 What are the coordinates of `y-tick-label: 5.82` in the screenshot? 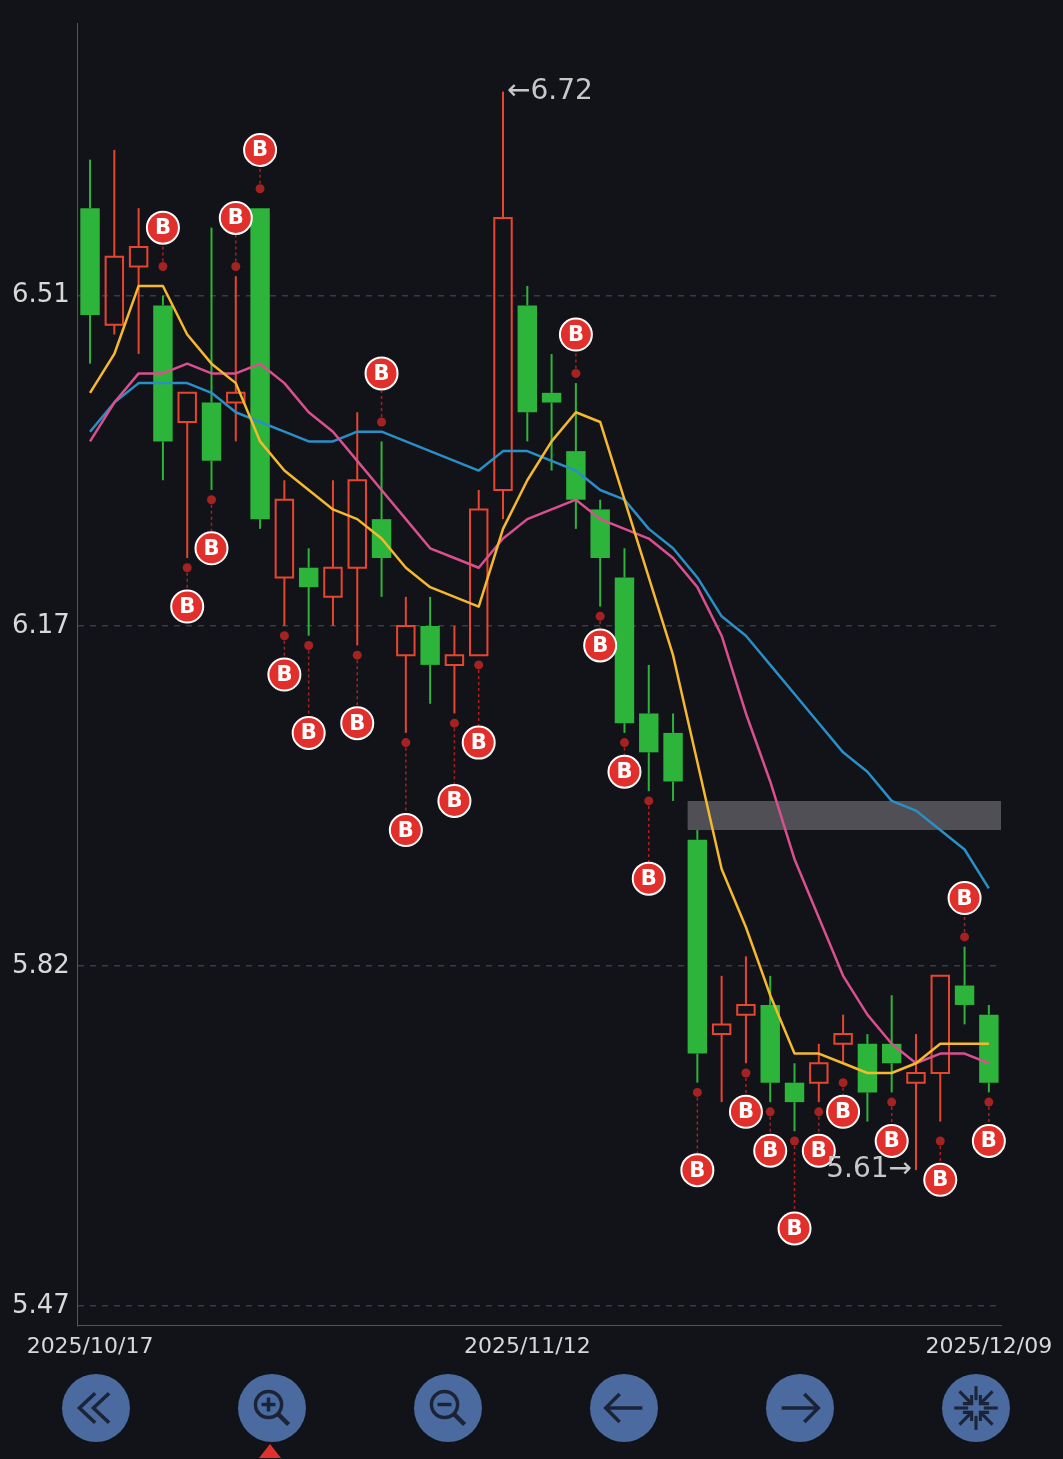 It's located at (41, 963).